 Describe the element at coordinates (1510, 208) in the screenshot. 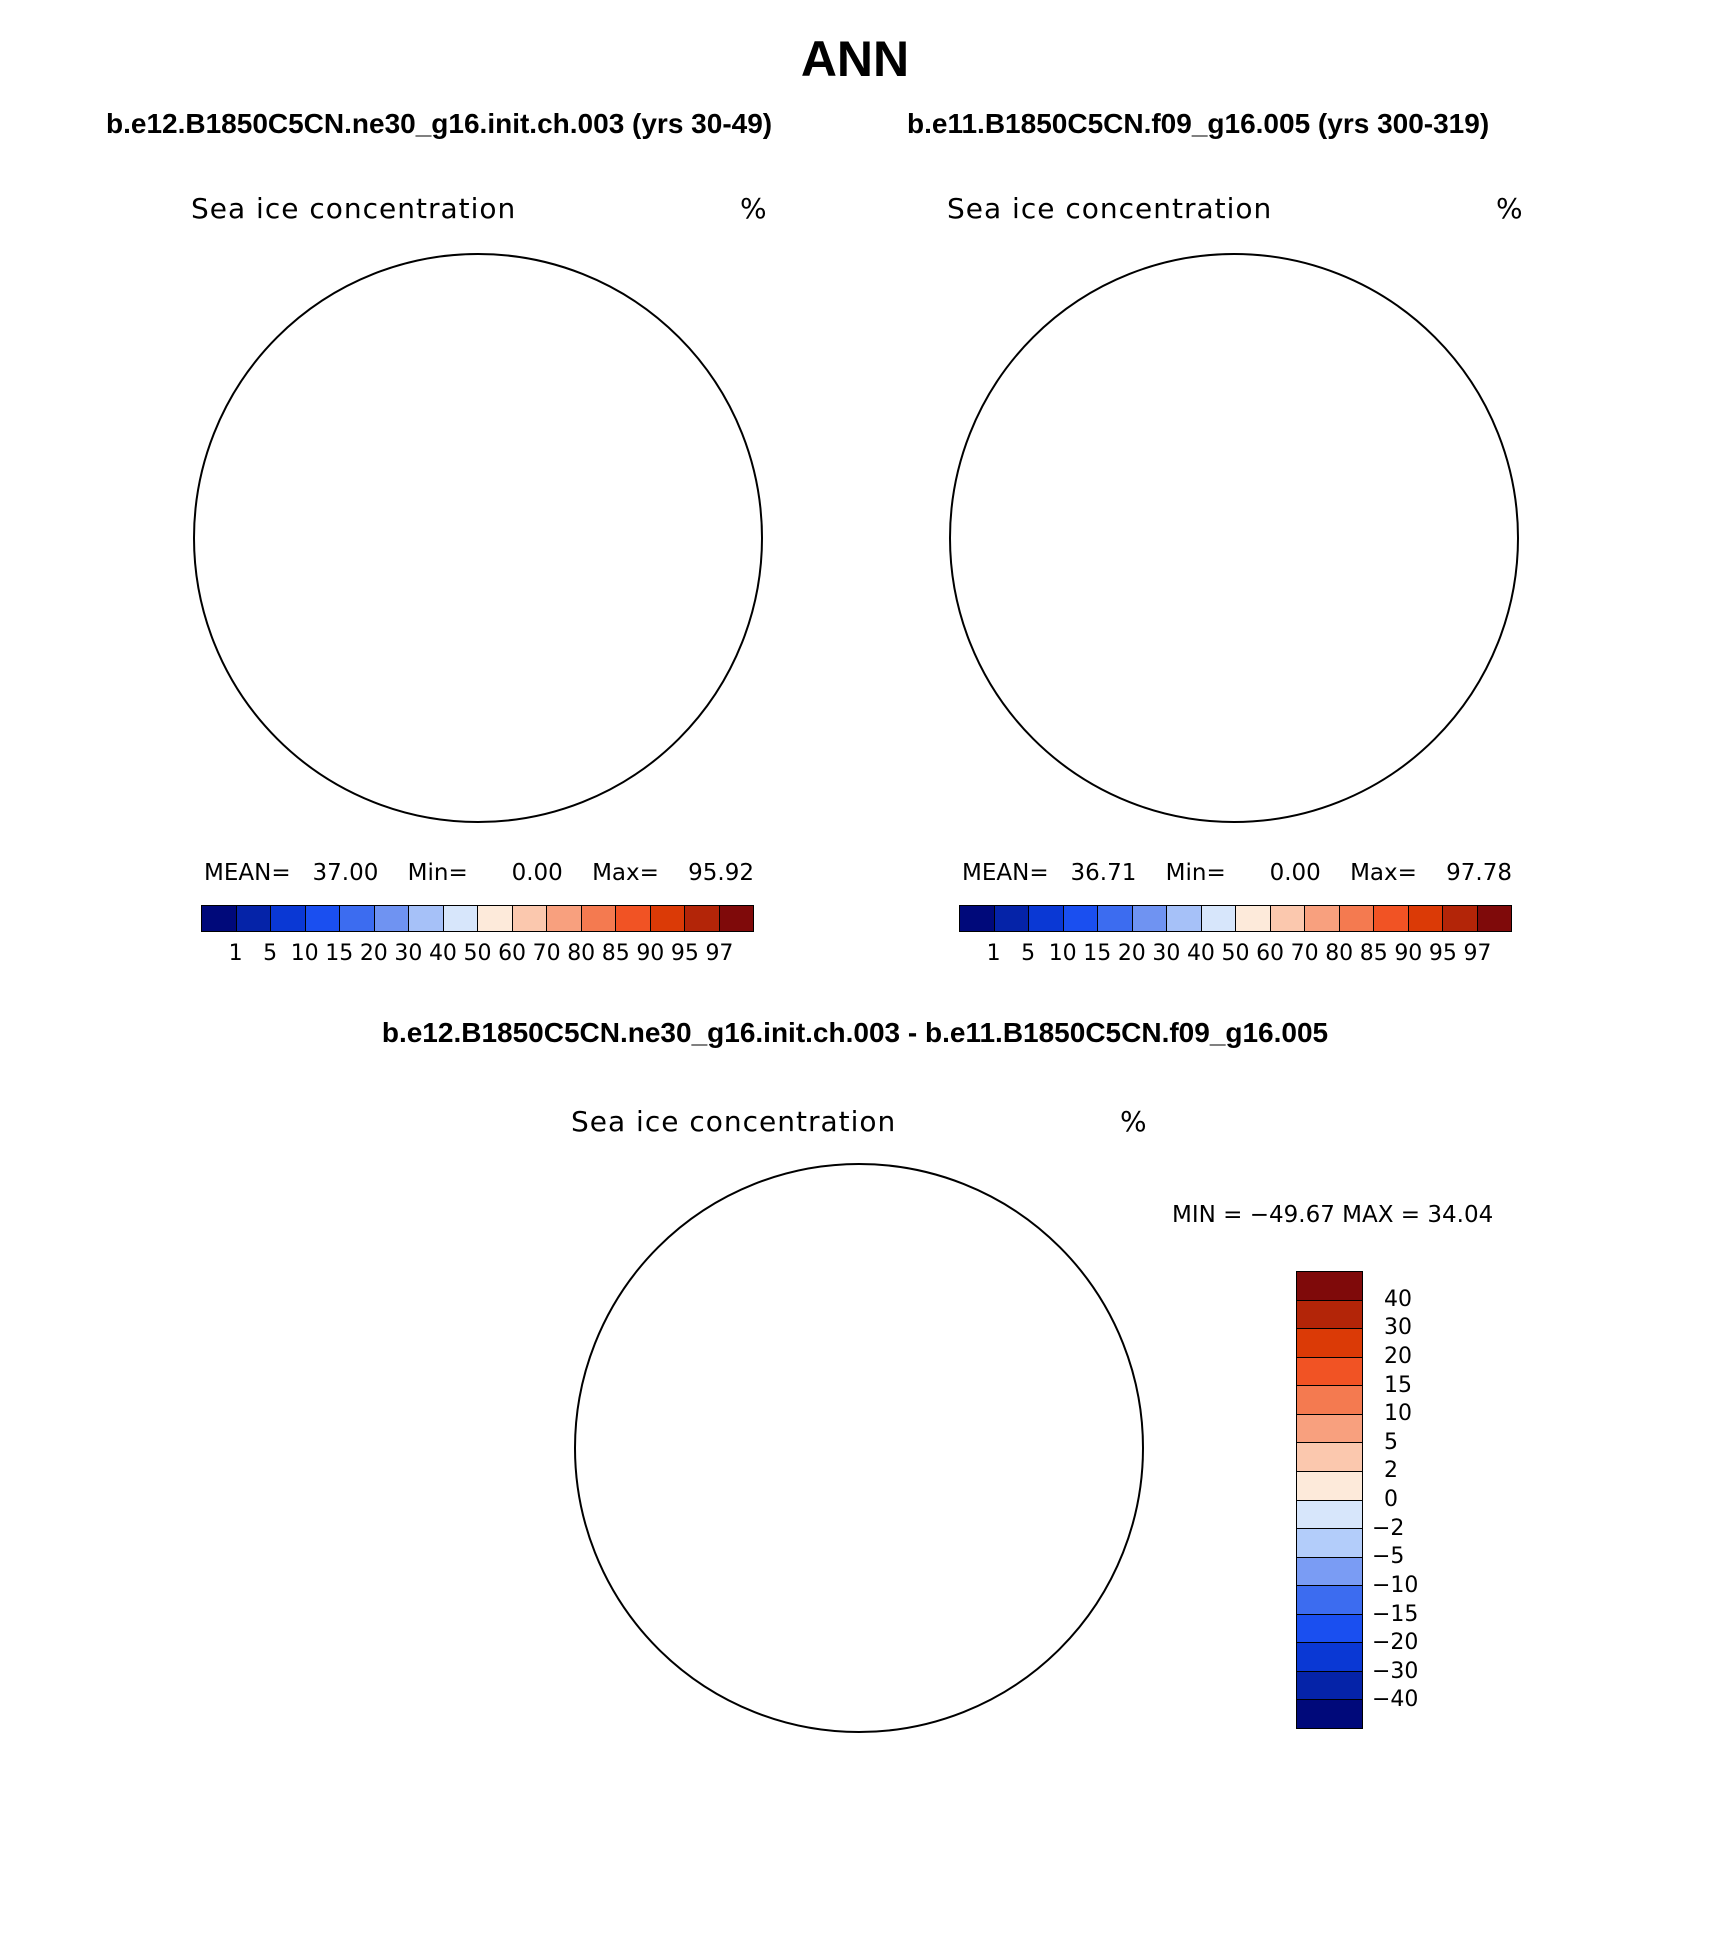

I see `right-units: %` at that location.